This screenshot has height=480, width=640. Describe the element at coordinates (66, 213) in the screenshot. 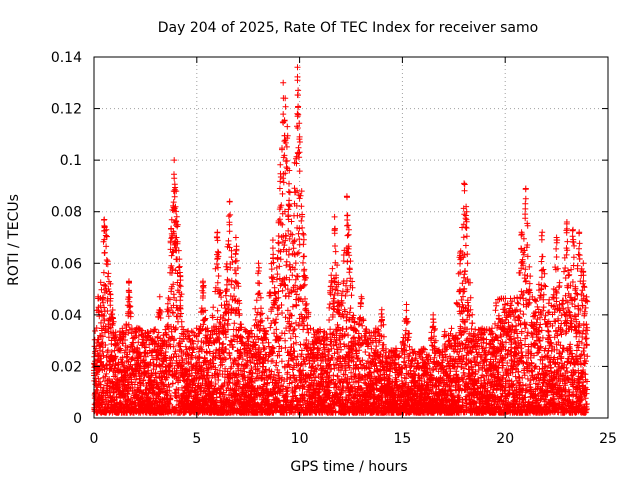

I see `y-tick-label: 0.08` at that location.